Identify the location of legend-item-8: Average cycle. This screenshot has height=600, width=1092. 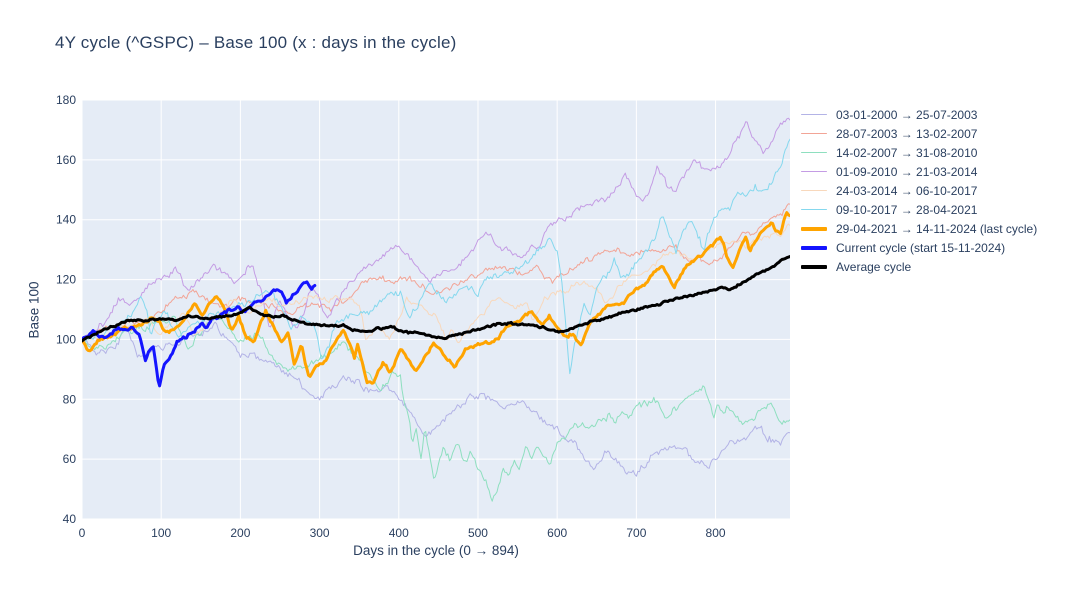
(919, 266).